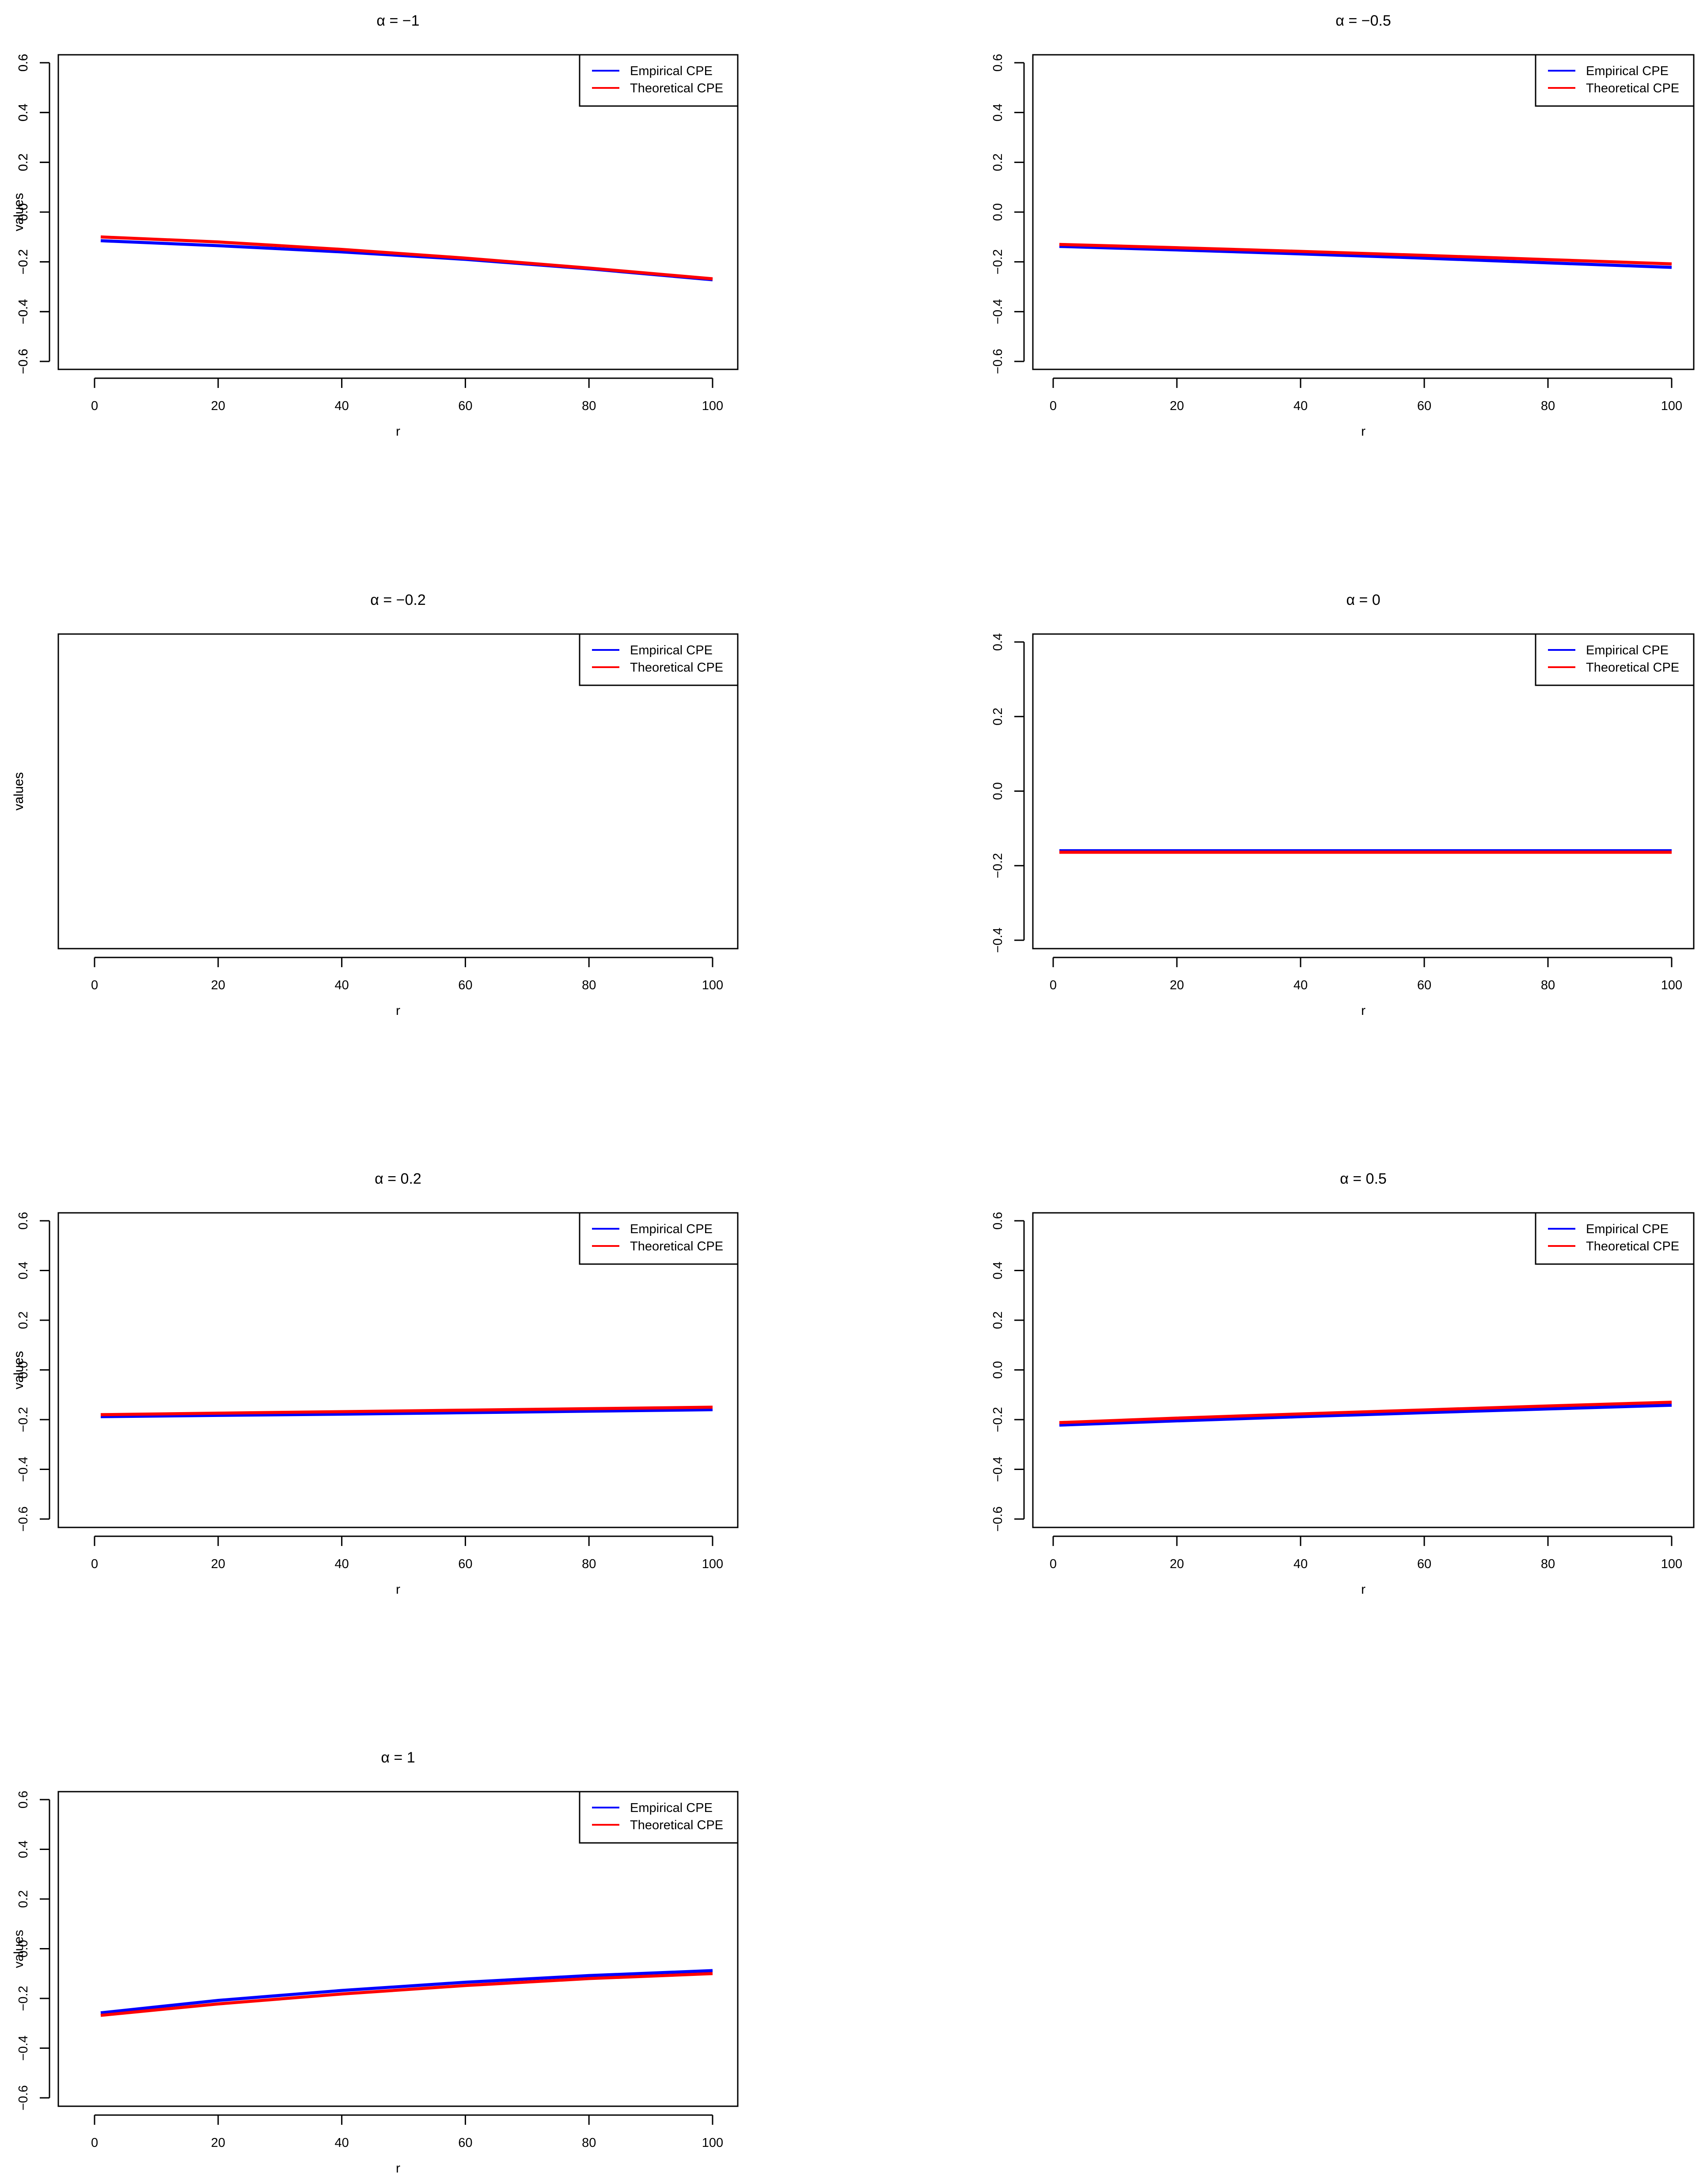 The height and width of the screenshot is (2184, 1707). Describe the element at coordinates (398, 1370) in the screenshot. I see `plot-frame` at that location.